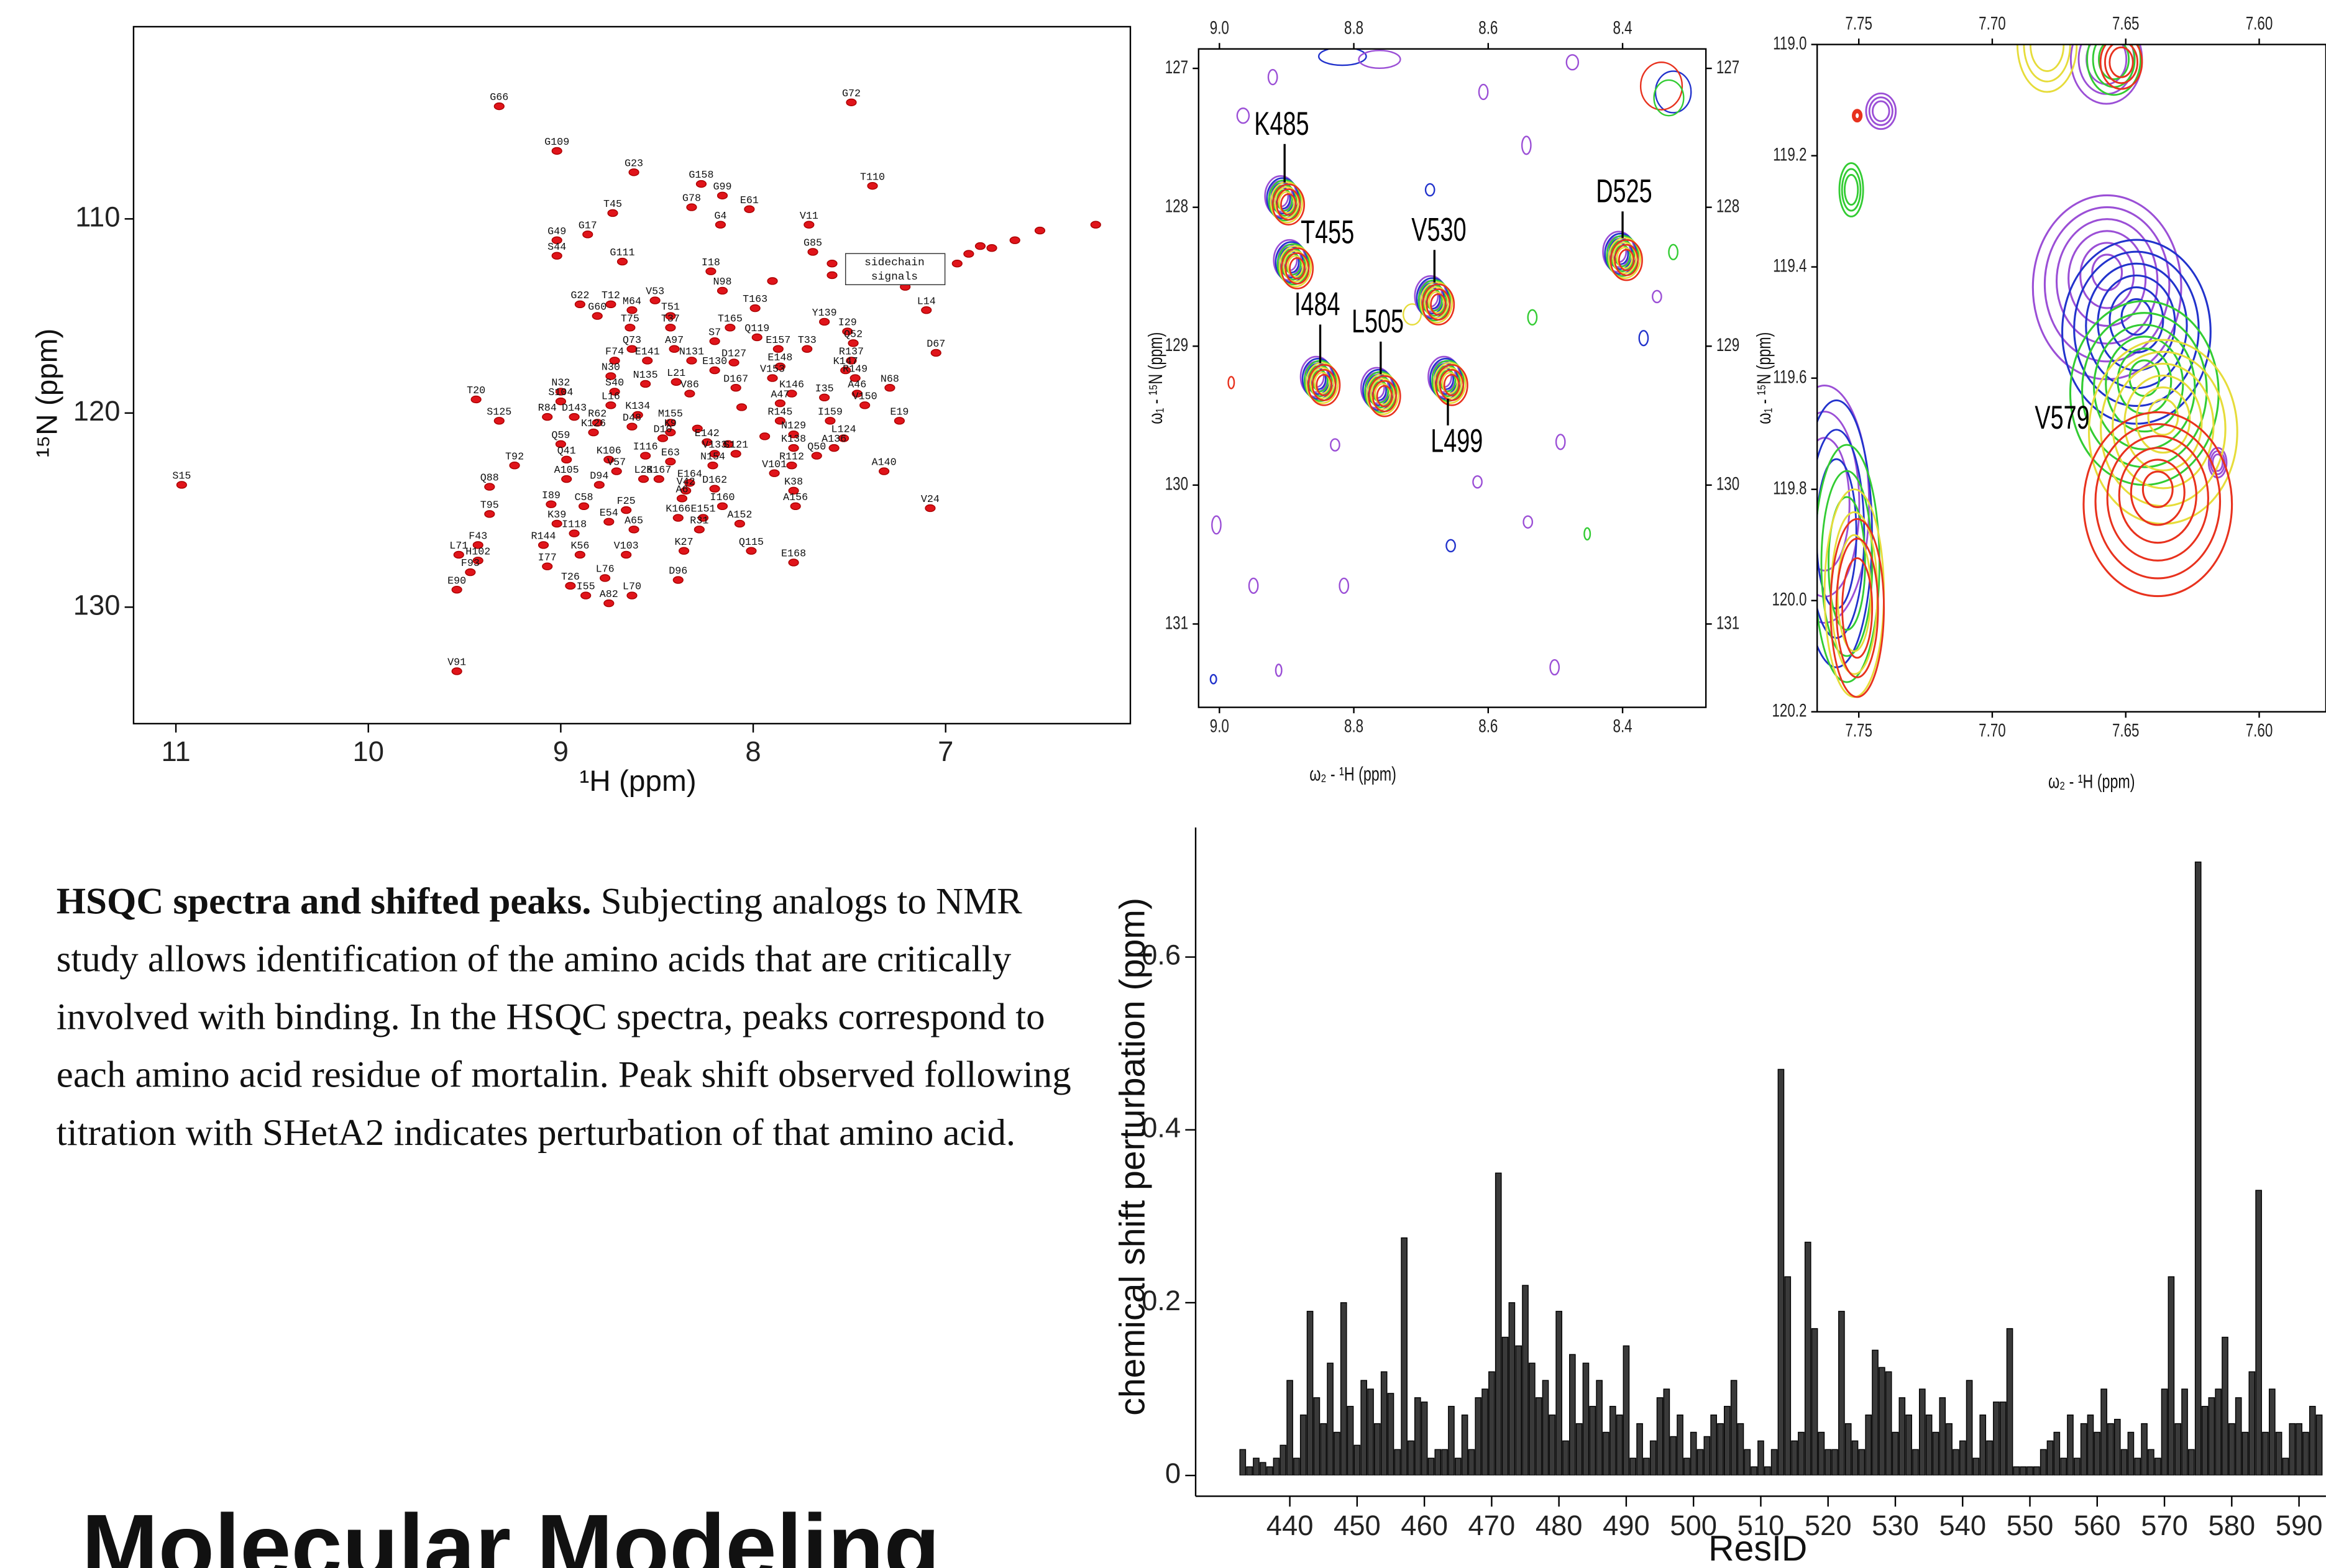  I want to click on x-tick-label: 9, so click(561, 751).